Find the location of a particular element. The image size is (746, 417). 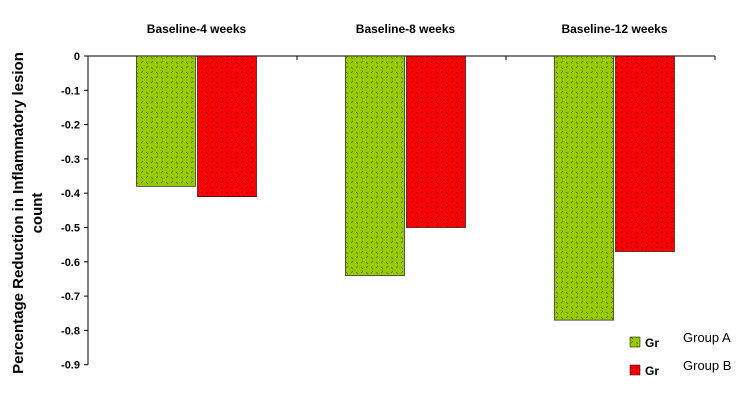

category-label: Baseline-8 weeks is located at coordinates (406, 29).